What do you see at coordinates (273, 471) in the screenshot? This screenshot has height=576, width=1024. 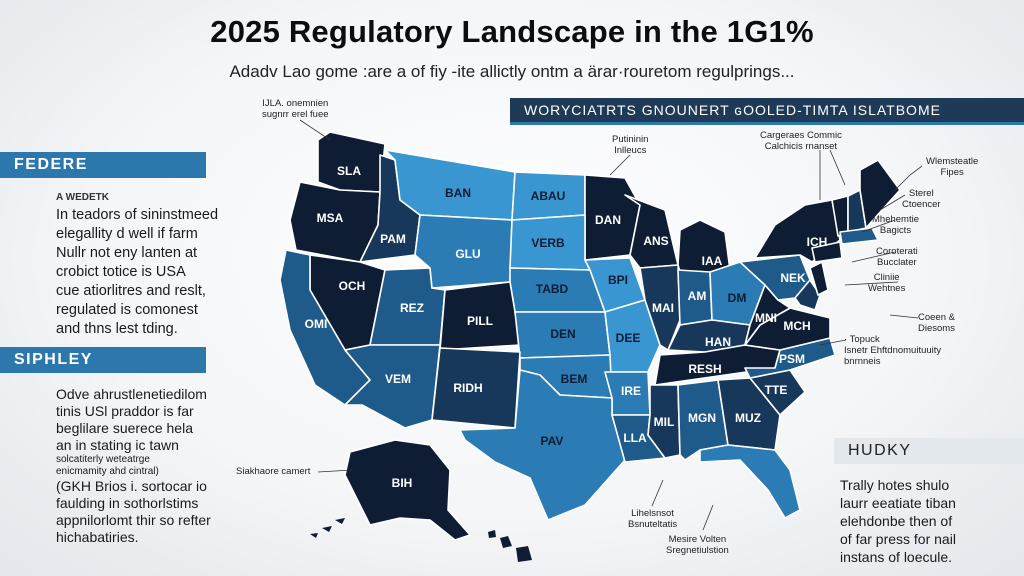 I see `callout-alaska: Siakhaore camert` at bounding box center [273, 471].